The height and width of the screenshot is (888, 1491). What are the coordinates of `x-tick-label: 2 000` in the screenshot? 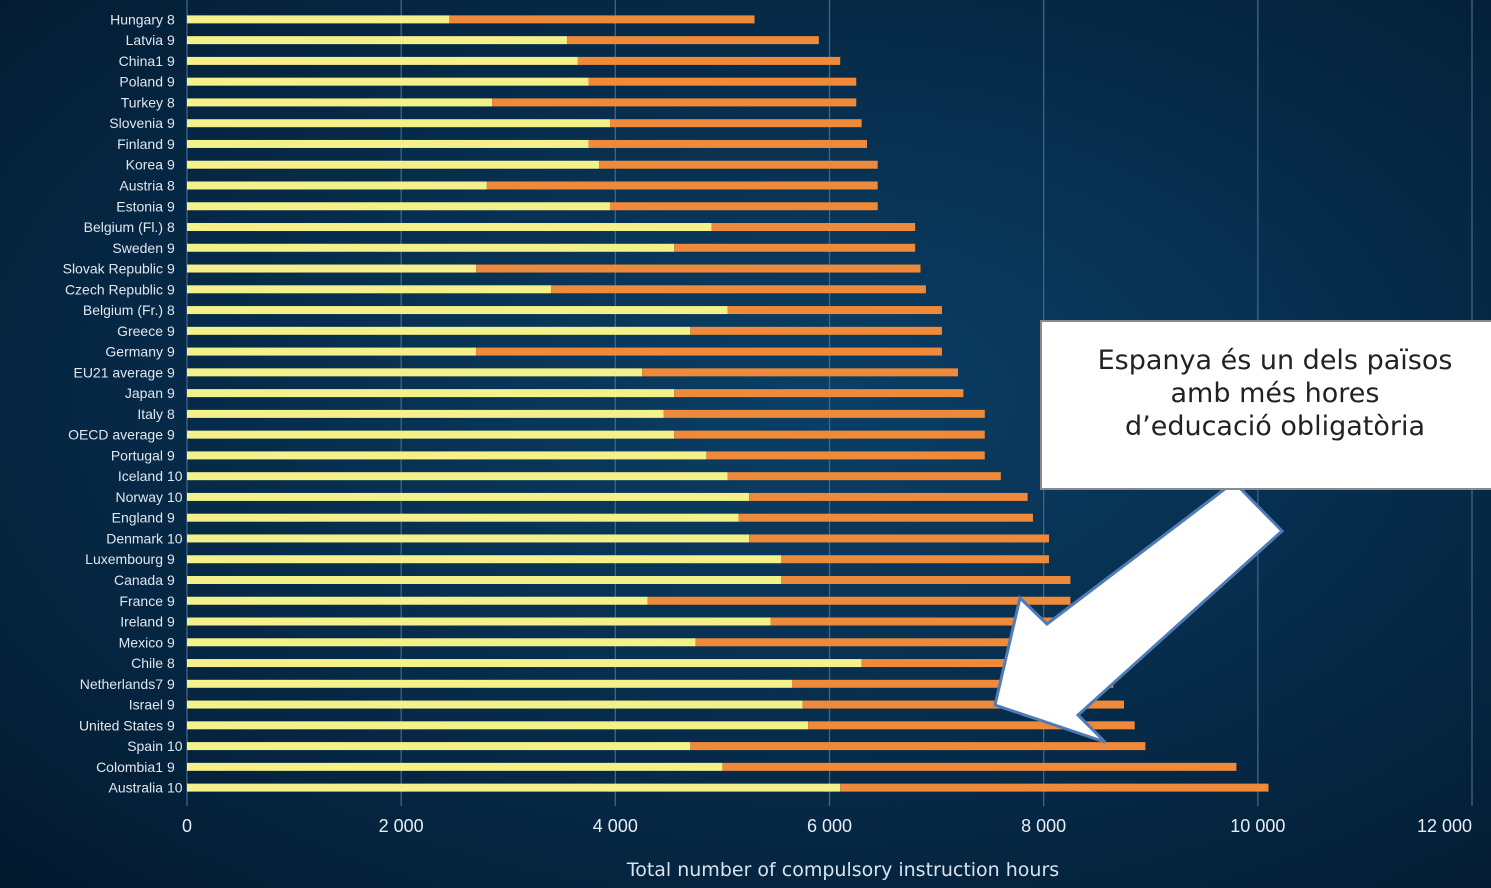 It's located at (401, 826).